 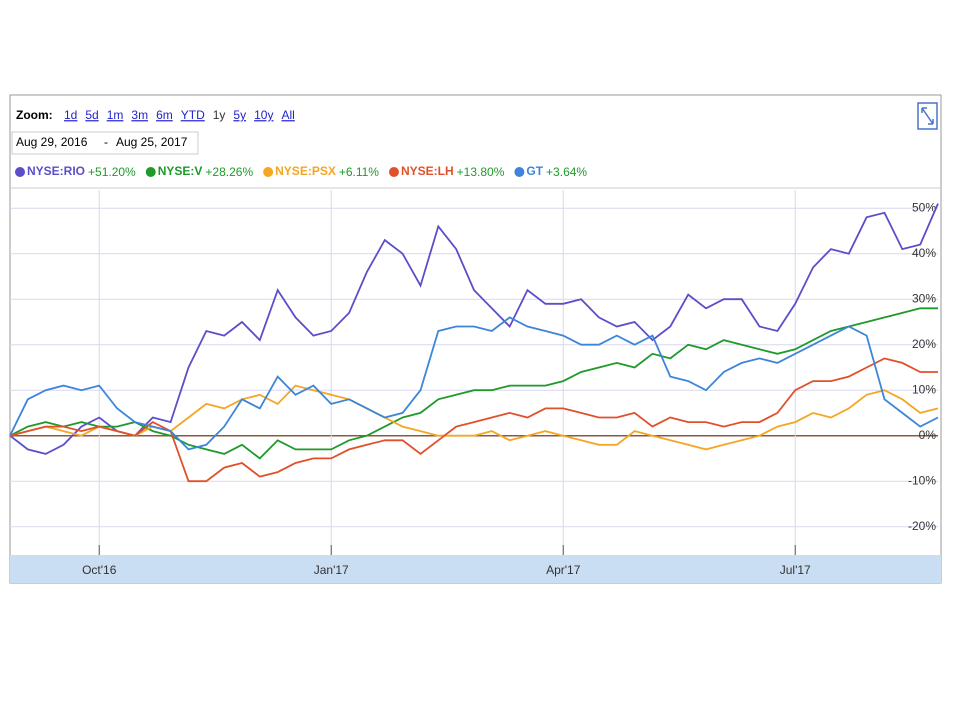 What do you see at coordinates (359, 172) in the screenshot?
I see `legend-change: +6.11%` at bounding box center [359, 172].